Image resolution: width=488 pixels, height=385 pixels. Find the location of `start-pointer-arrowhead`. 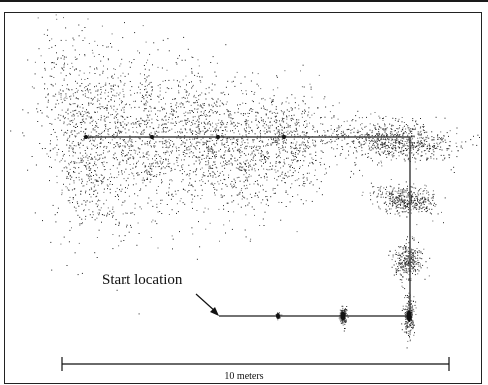

start-pointer-arrowhead is located at coordinates (214, 311).